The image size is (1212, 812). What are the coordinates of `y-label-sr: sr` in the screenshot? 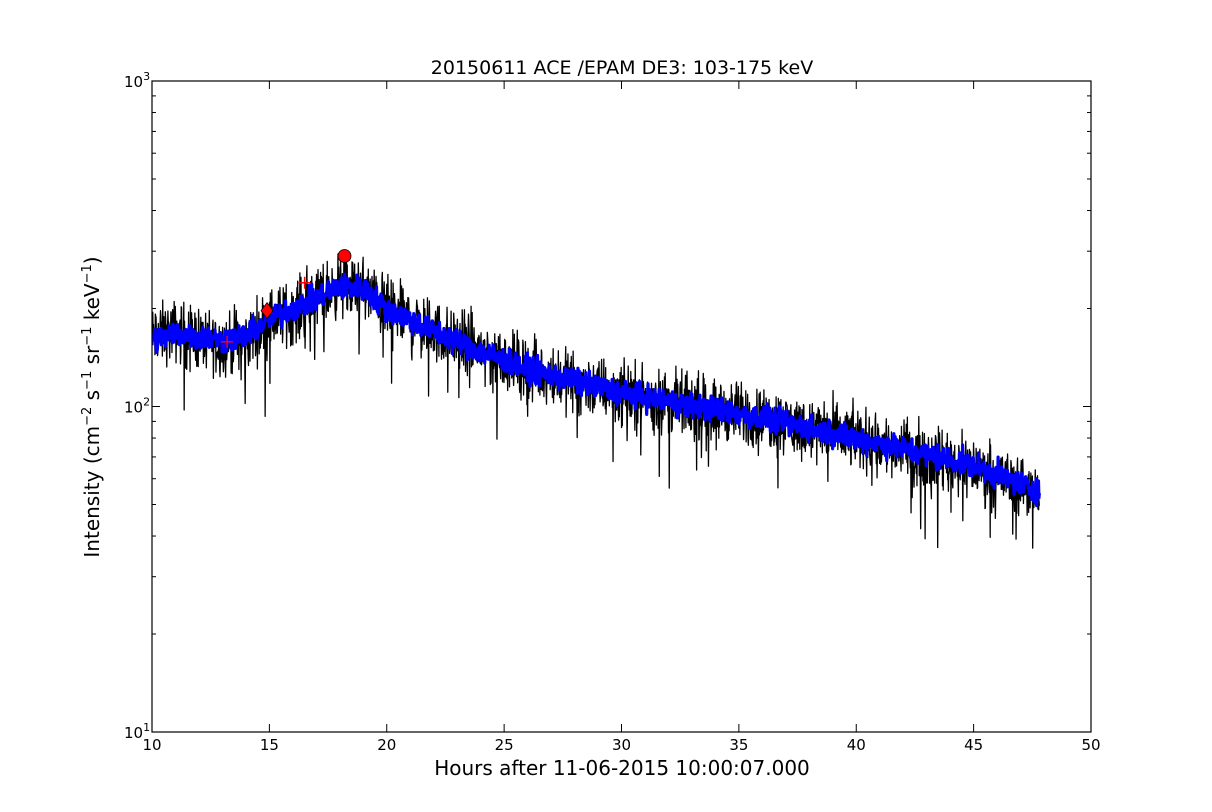 It's located at (92, 358).